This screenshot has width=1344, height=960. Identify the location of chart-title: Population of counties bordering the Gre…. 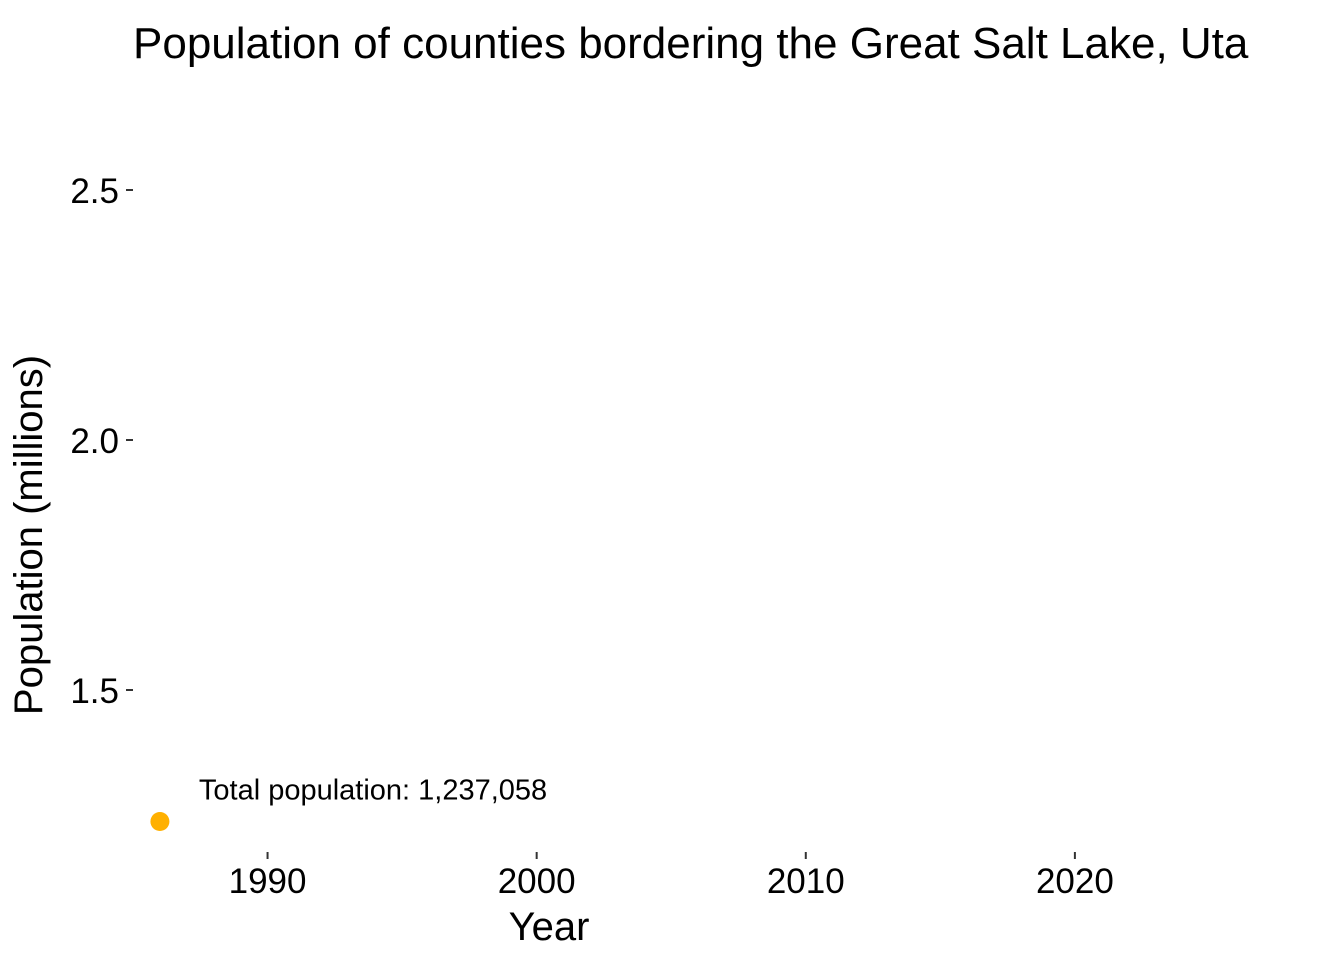
(691, 43).